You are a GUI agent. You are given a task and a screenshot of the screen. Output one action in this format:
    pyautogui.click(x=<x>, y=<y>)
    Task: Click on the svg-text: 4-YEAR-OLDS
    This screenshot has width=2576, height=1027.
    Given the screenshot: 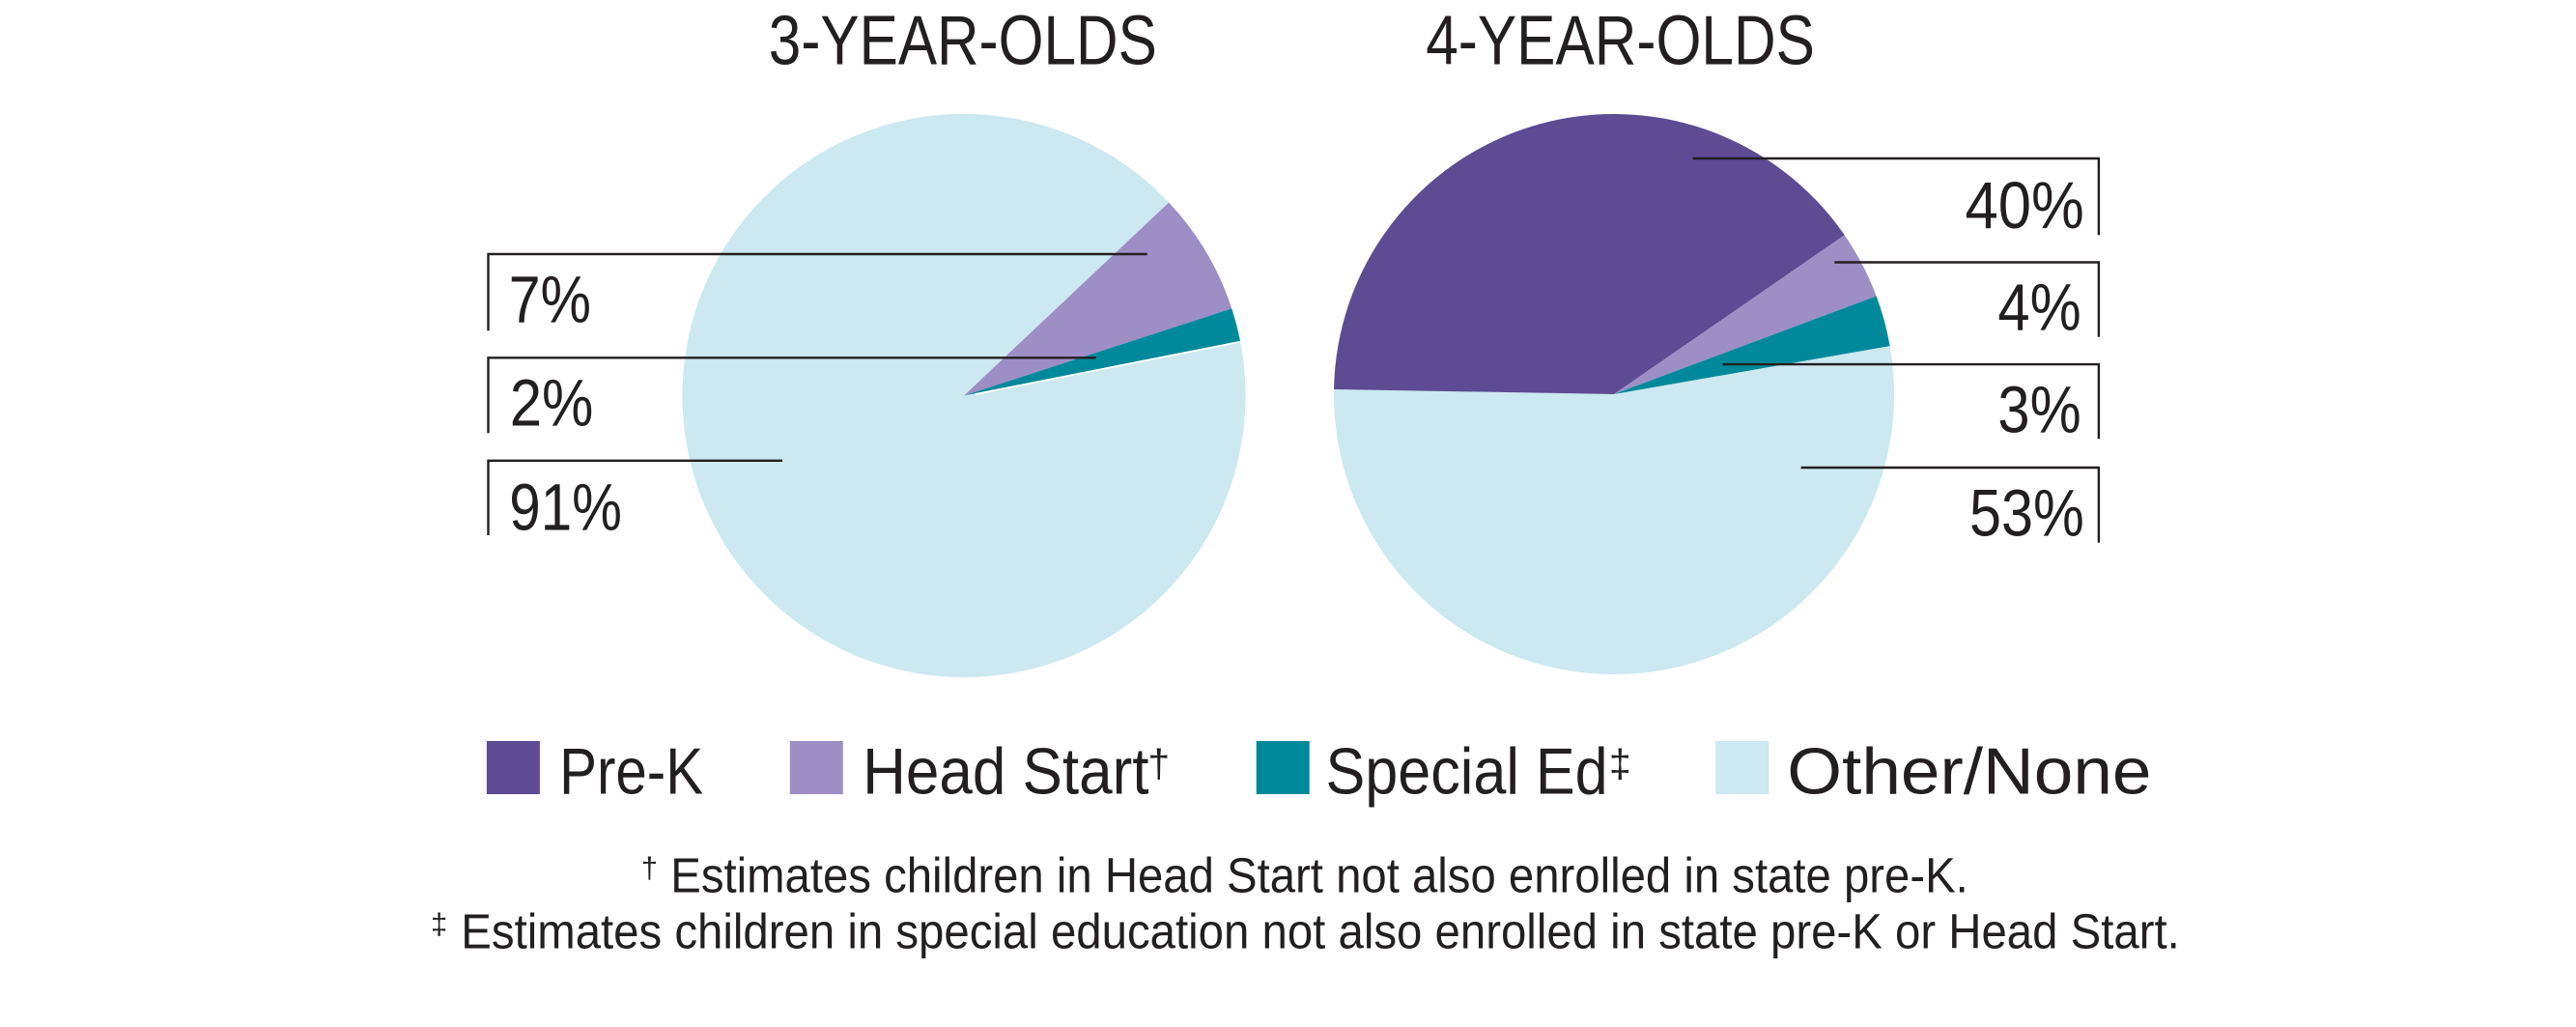 What is the action you would take?
    pyautogui.click(x=1620, y=40)
    